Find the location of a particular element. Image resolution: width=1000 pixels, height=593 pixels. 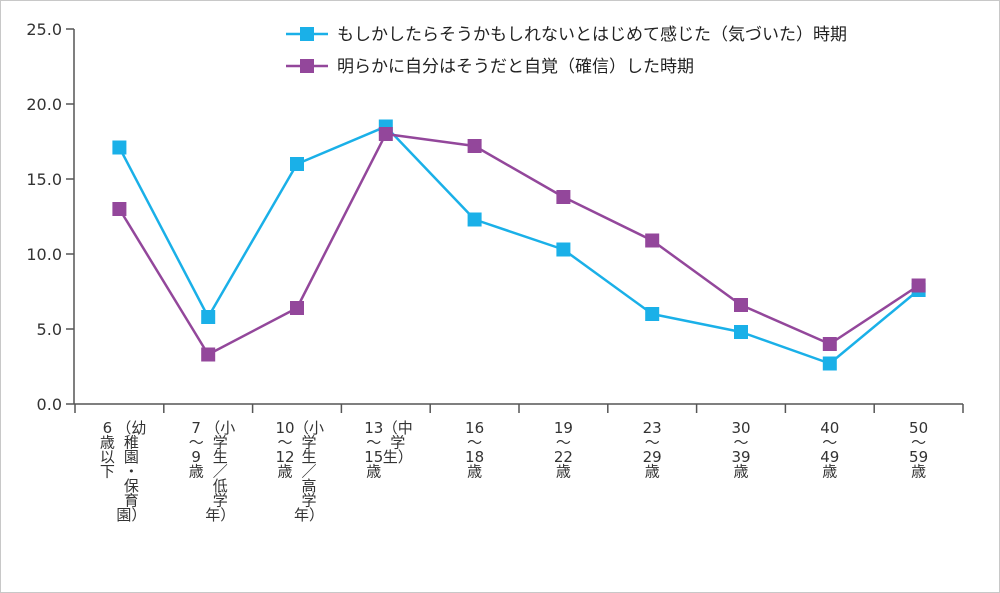

x-category-label-part: 59 is located at coordinates (918, 457).